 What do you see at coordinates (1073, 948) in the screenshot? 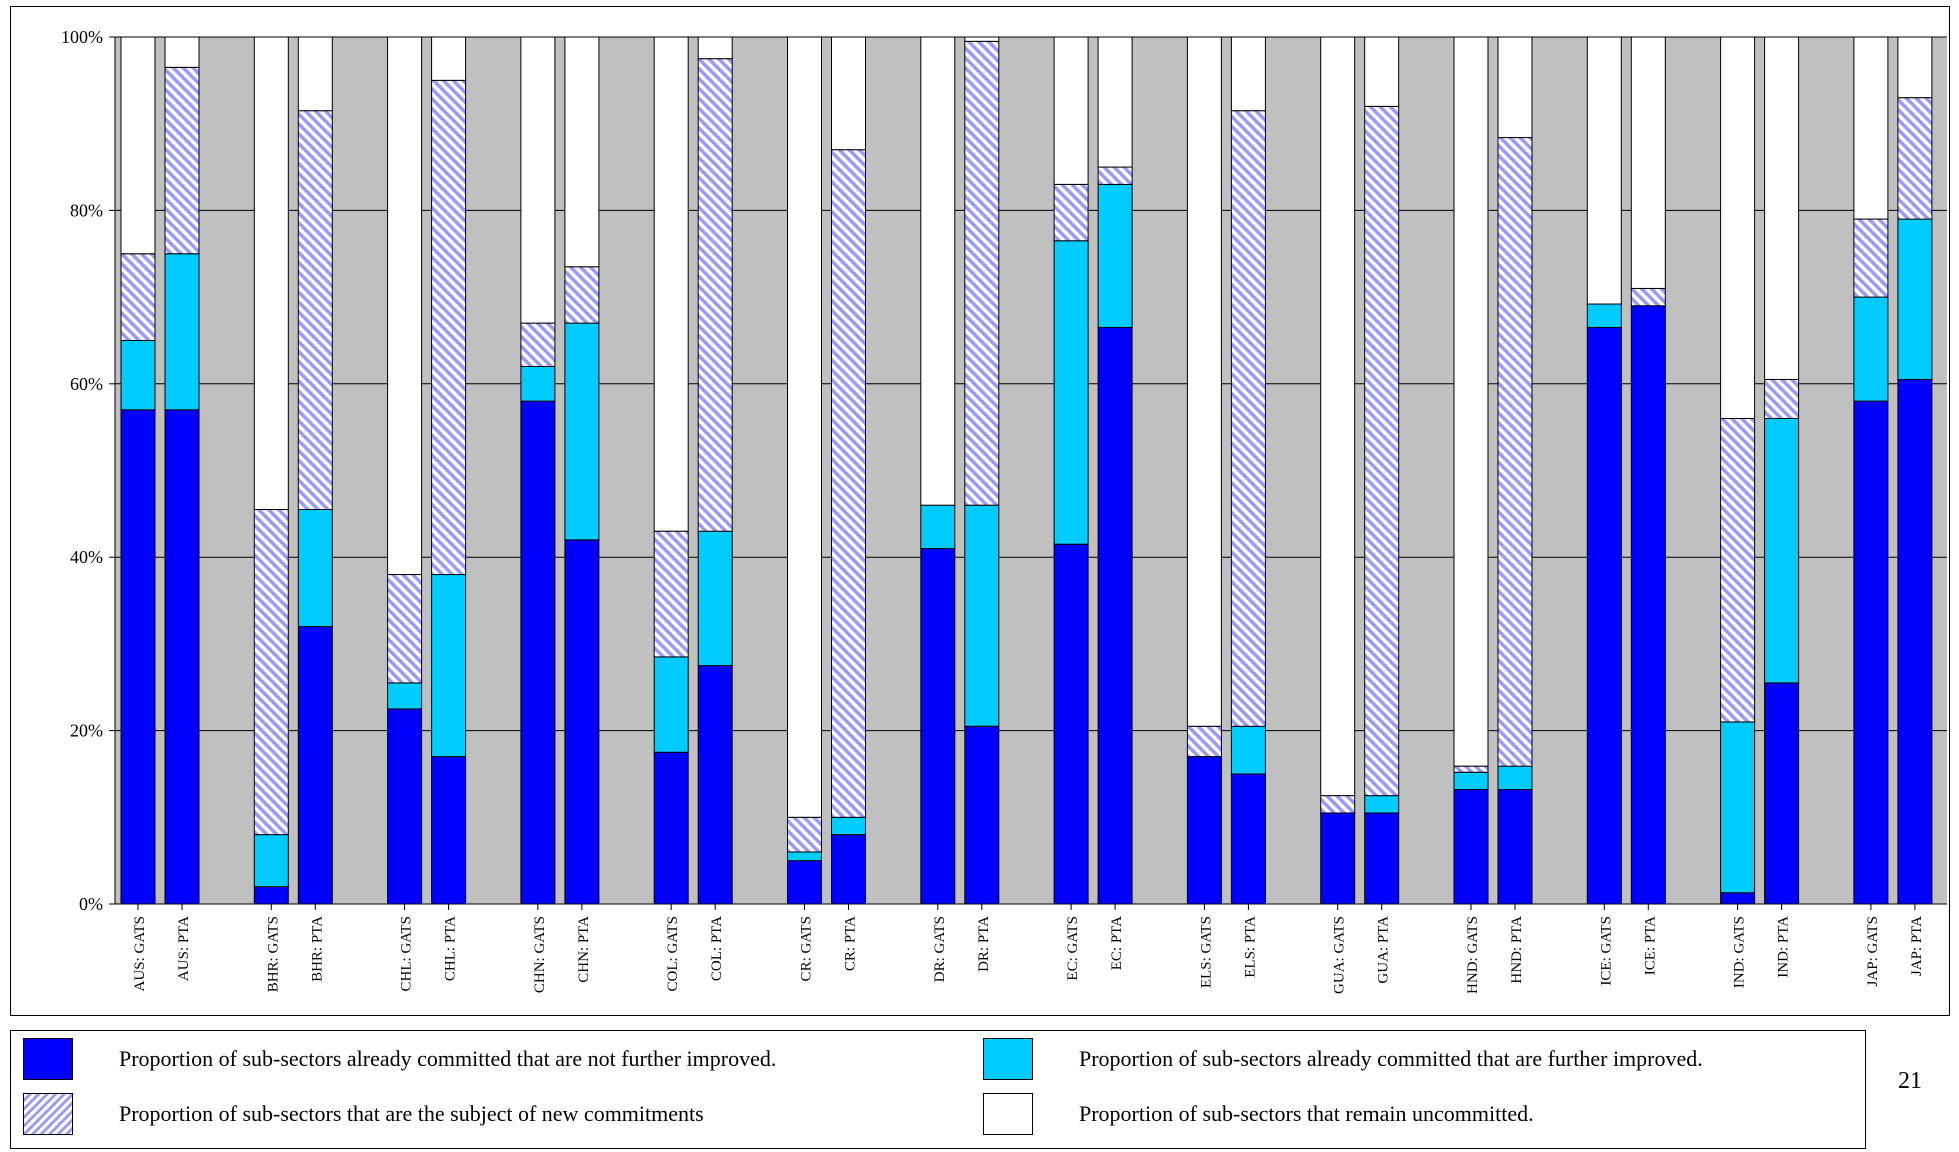
I see `x-tick-label: EC: GATS` at bounding box center [1073, 948].